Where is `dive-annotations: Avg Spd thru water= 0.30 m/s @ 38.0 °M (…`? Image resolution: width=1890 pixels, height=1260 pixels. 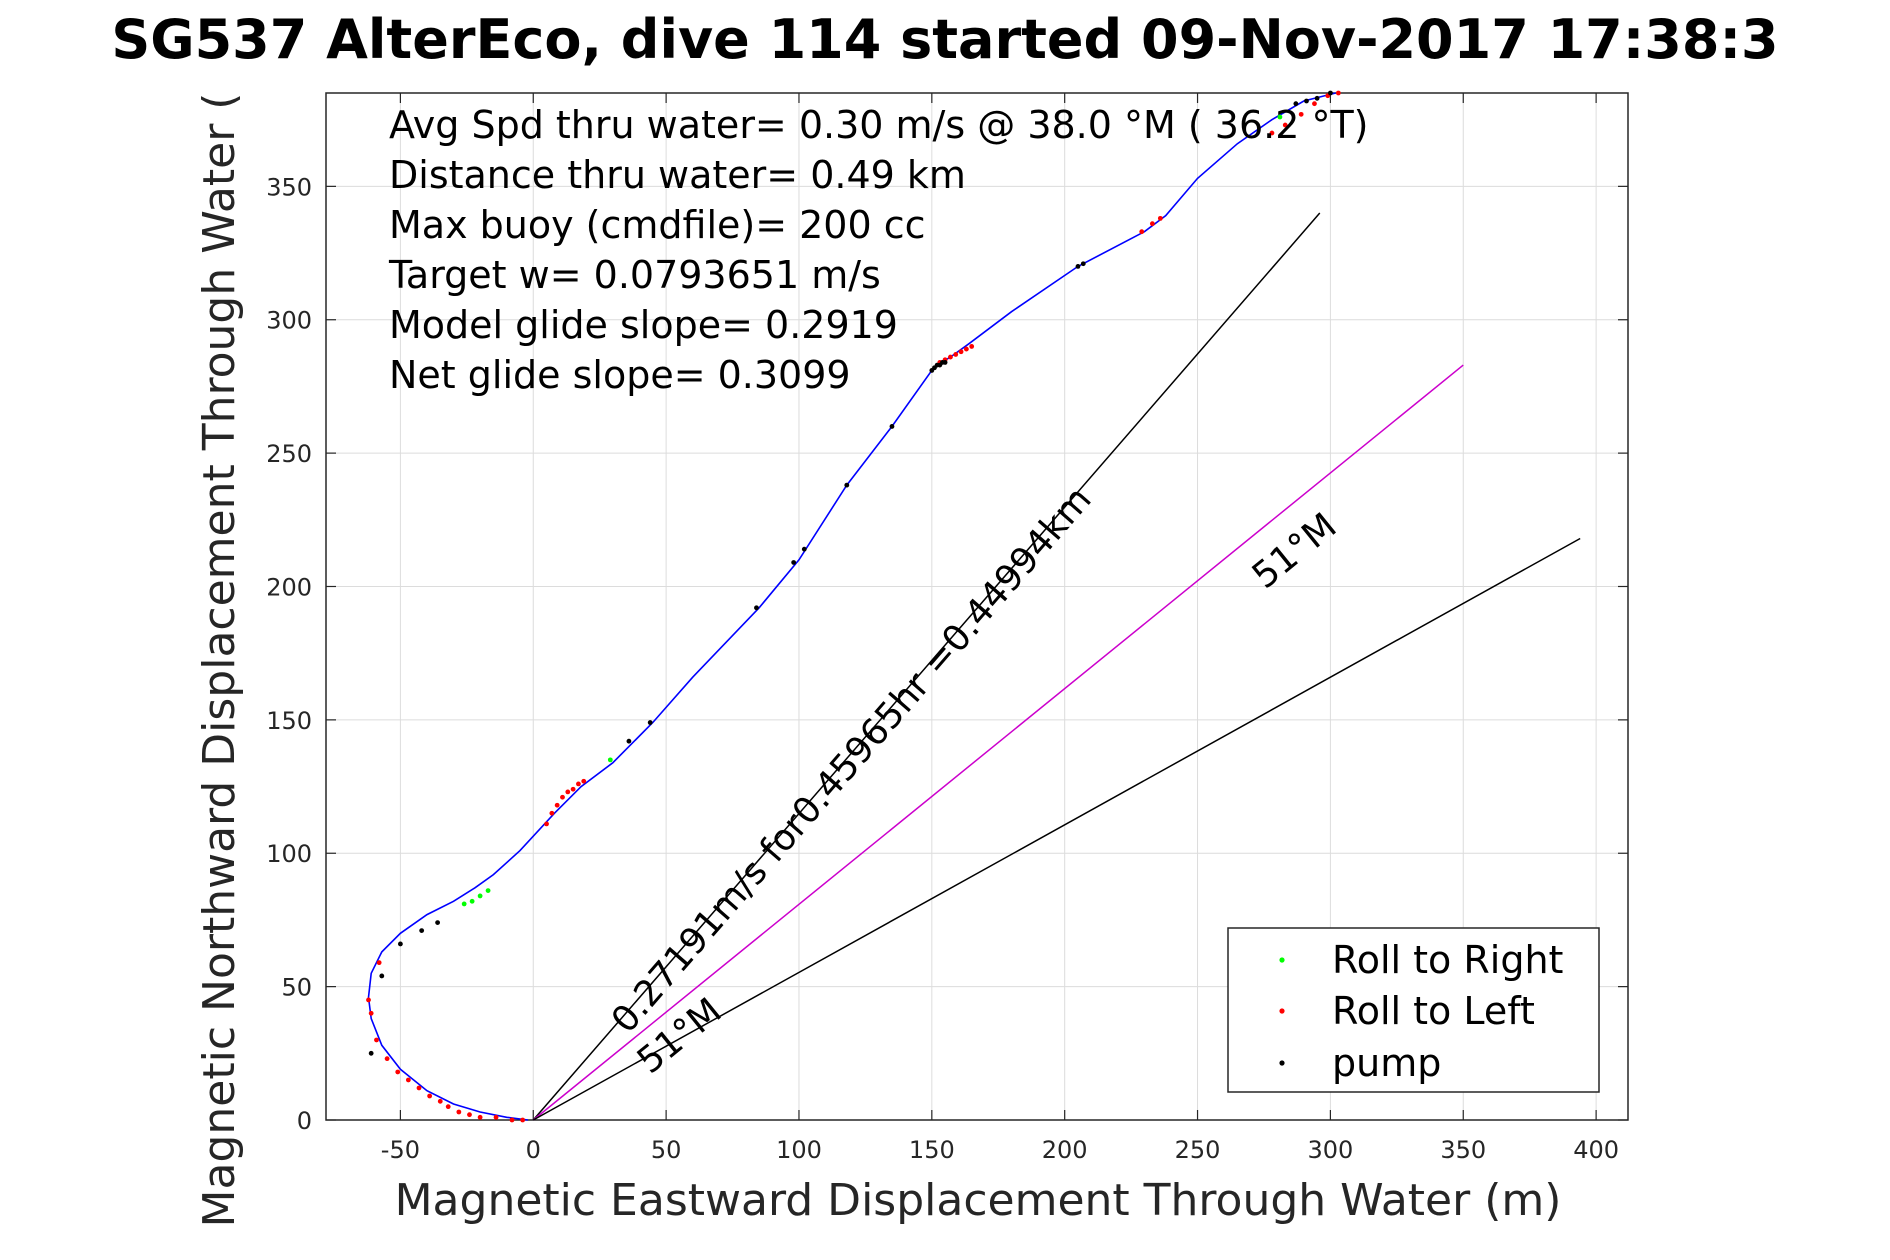 dive-annotations: Avg Spd thru water= 0.30 m/s @ 38.0 °M (… is located at coordinates (878, 250).